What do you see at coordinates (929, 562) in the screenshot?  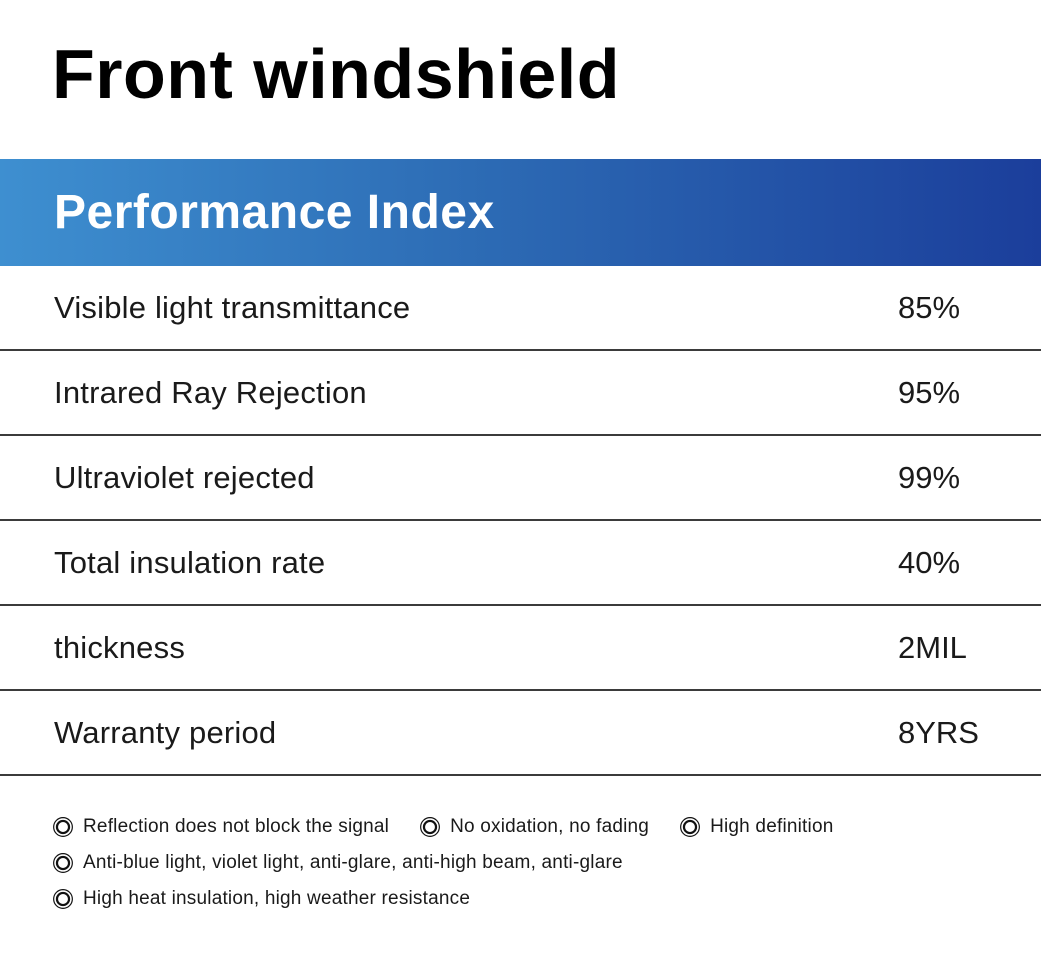 I see `row-value: 40%` at bounding box center [929, 562].